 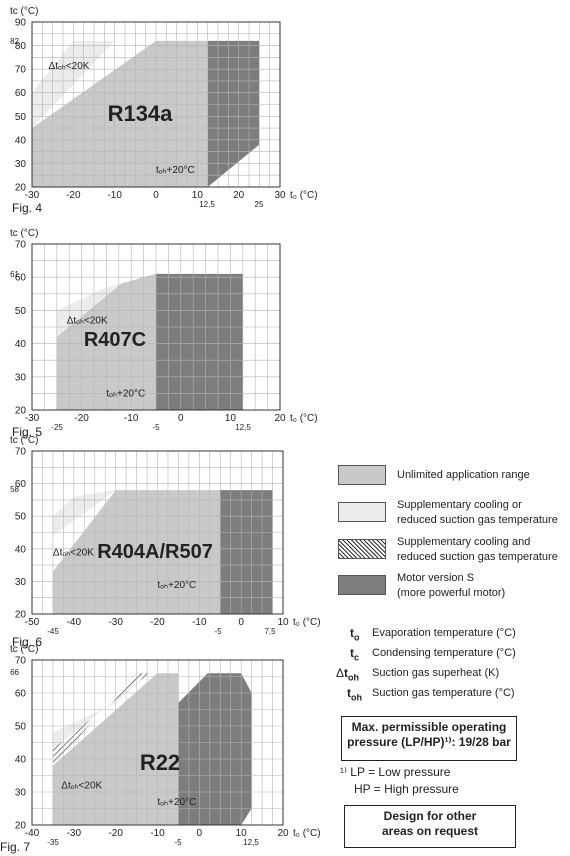 What do you see at coordinates (430, 831) in the screenshot?
I see `design-line-2: areas on request` at bounding box center [430, 831].